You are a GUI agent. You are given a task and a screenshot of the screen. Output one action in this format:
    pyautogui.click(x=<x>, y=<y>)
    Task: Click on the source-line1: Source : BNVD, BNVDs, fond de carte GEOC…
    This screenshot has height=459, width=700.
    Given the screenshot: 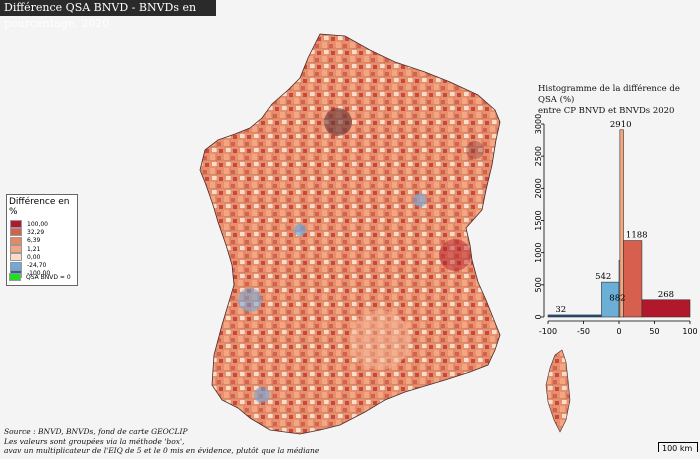 What is the action you would take?
    pyautogui.click(x=96, y=431)
    